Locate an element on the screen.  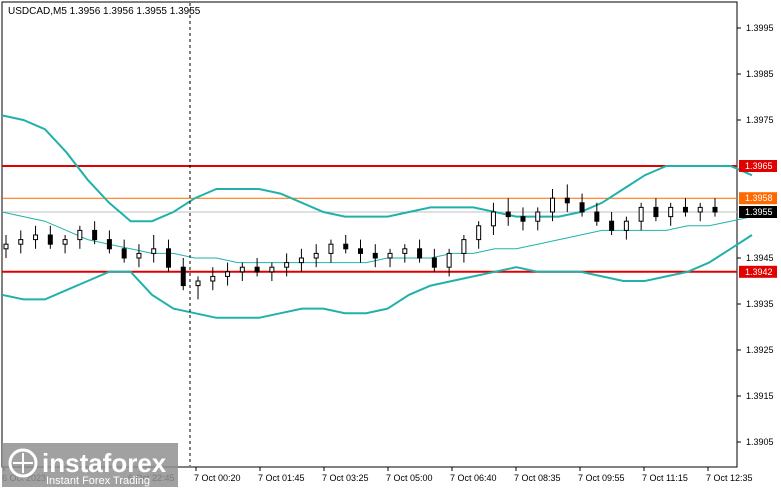
x-tick-label: 7 Oct 08:35 is located at coordinates (537, 478).